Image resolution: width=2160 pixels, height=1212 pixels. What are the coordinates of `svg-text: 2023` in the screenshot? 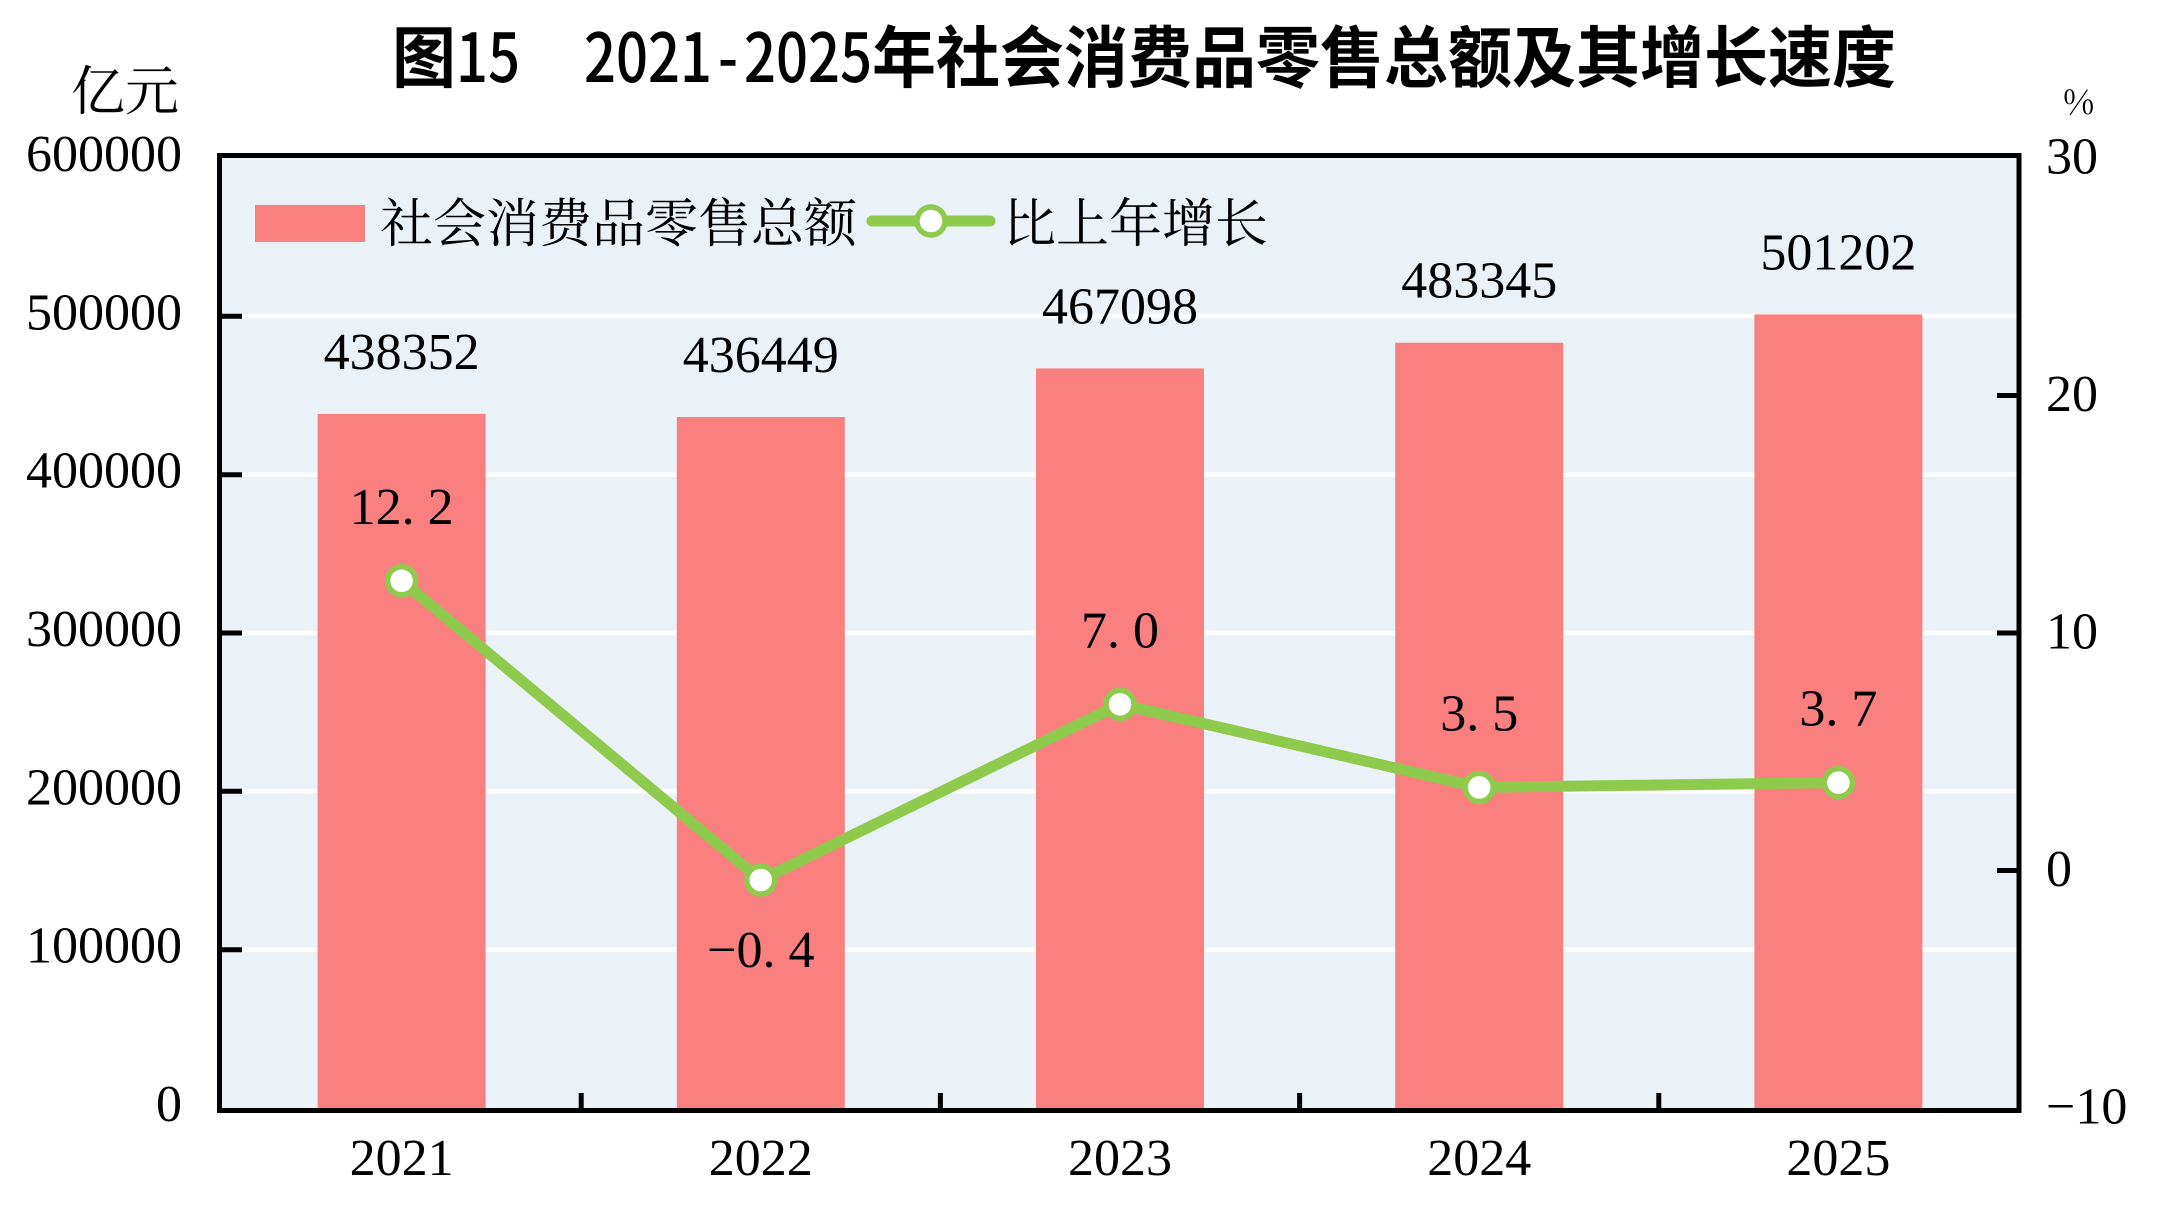 It's located at (1120, 1158).